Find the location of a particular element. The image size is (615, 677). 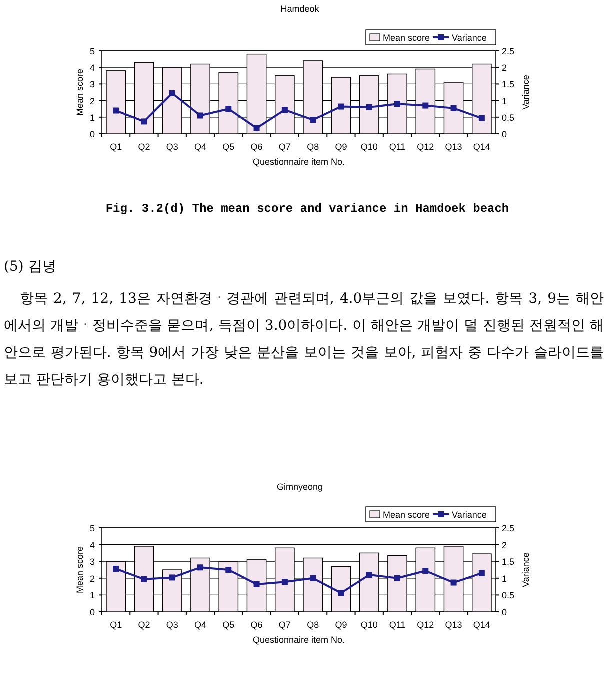

chart-title: Gimnyeong is located at coordinates (300, 487).